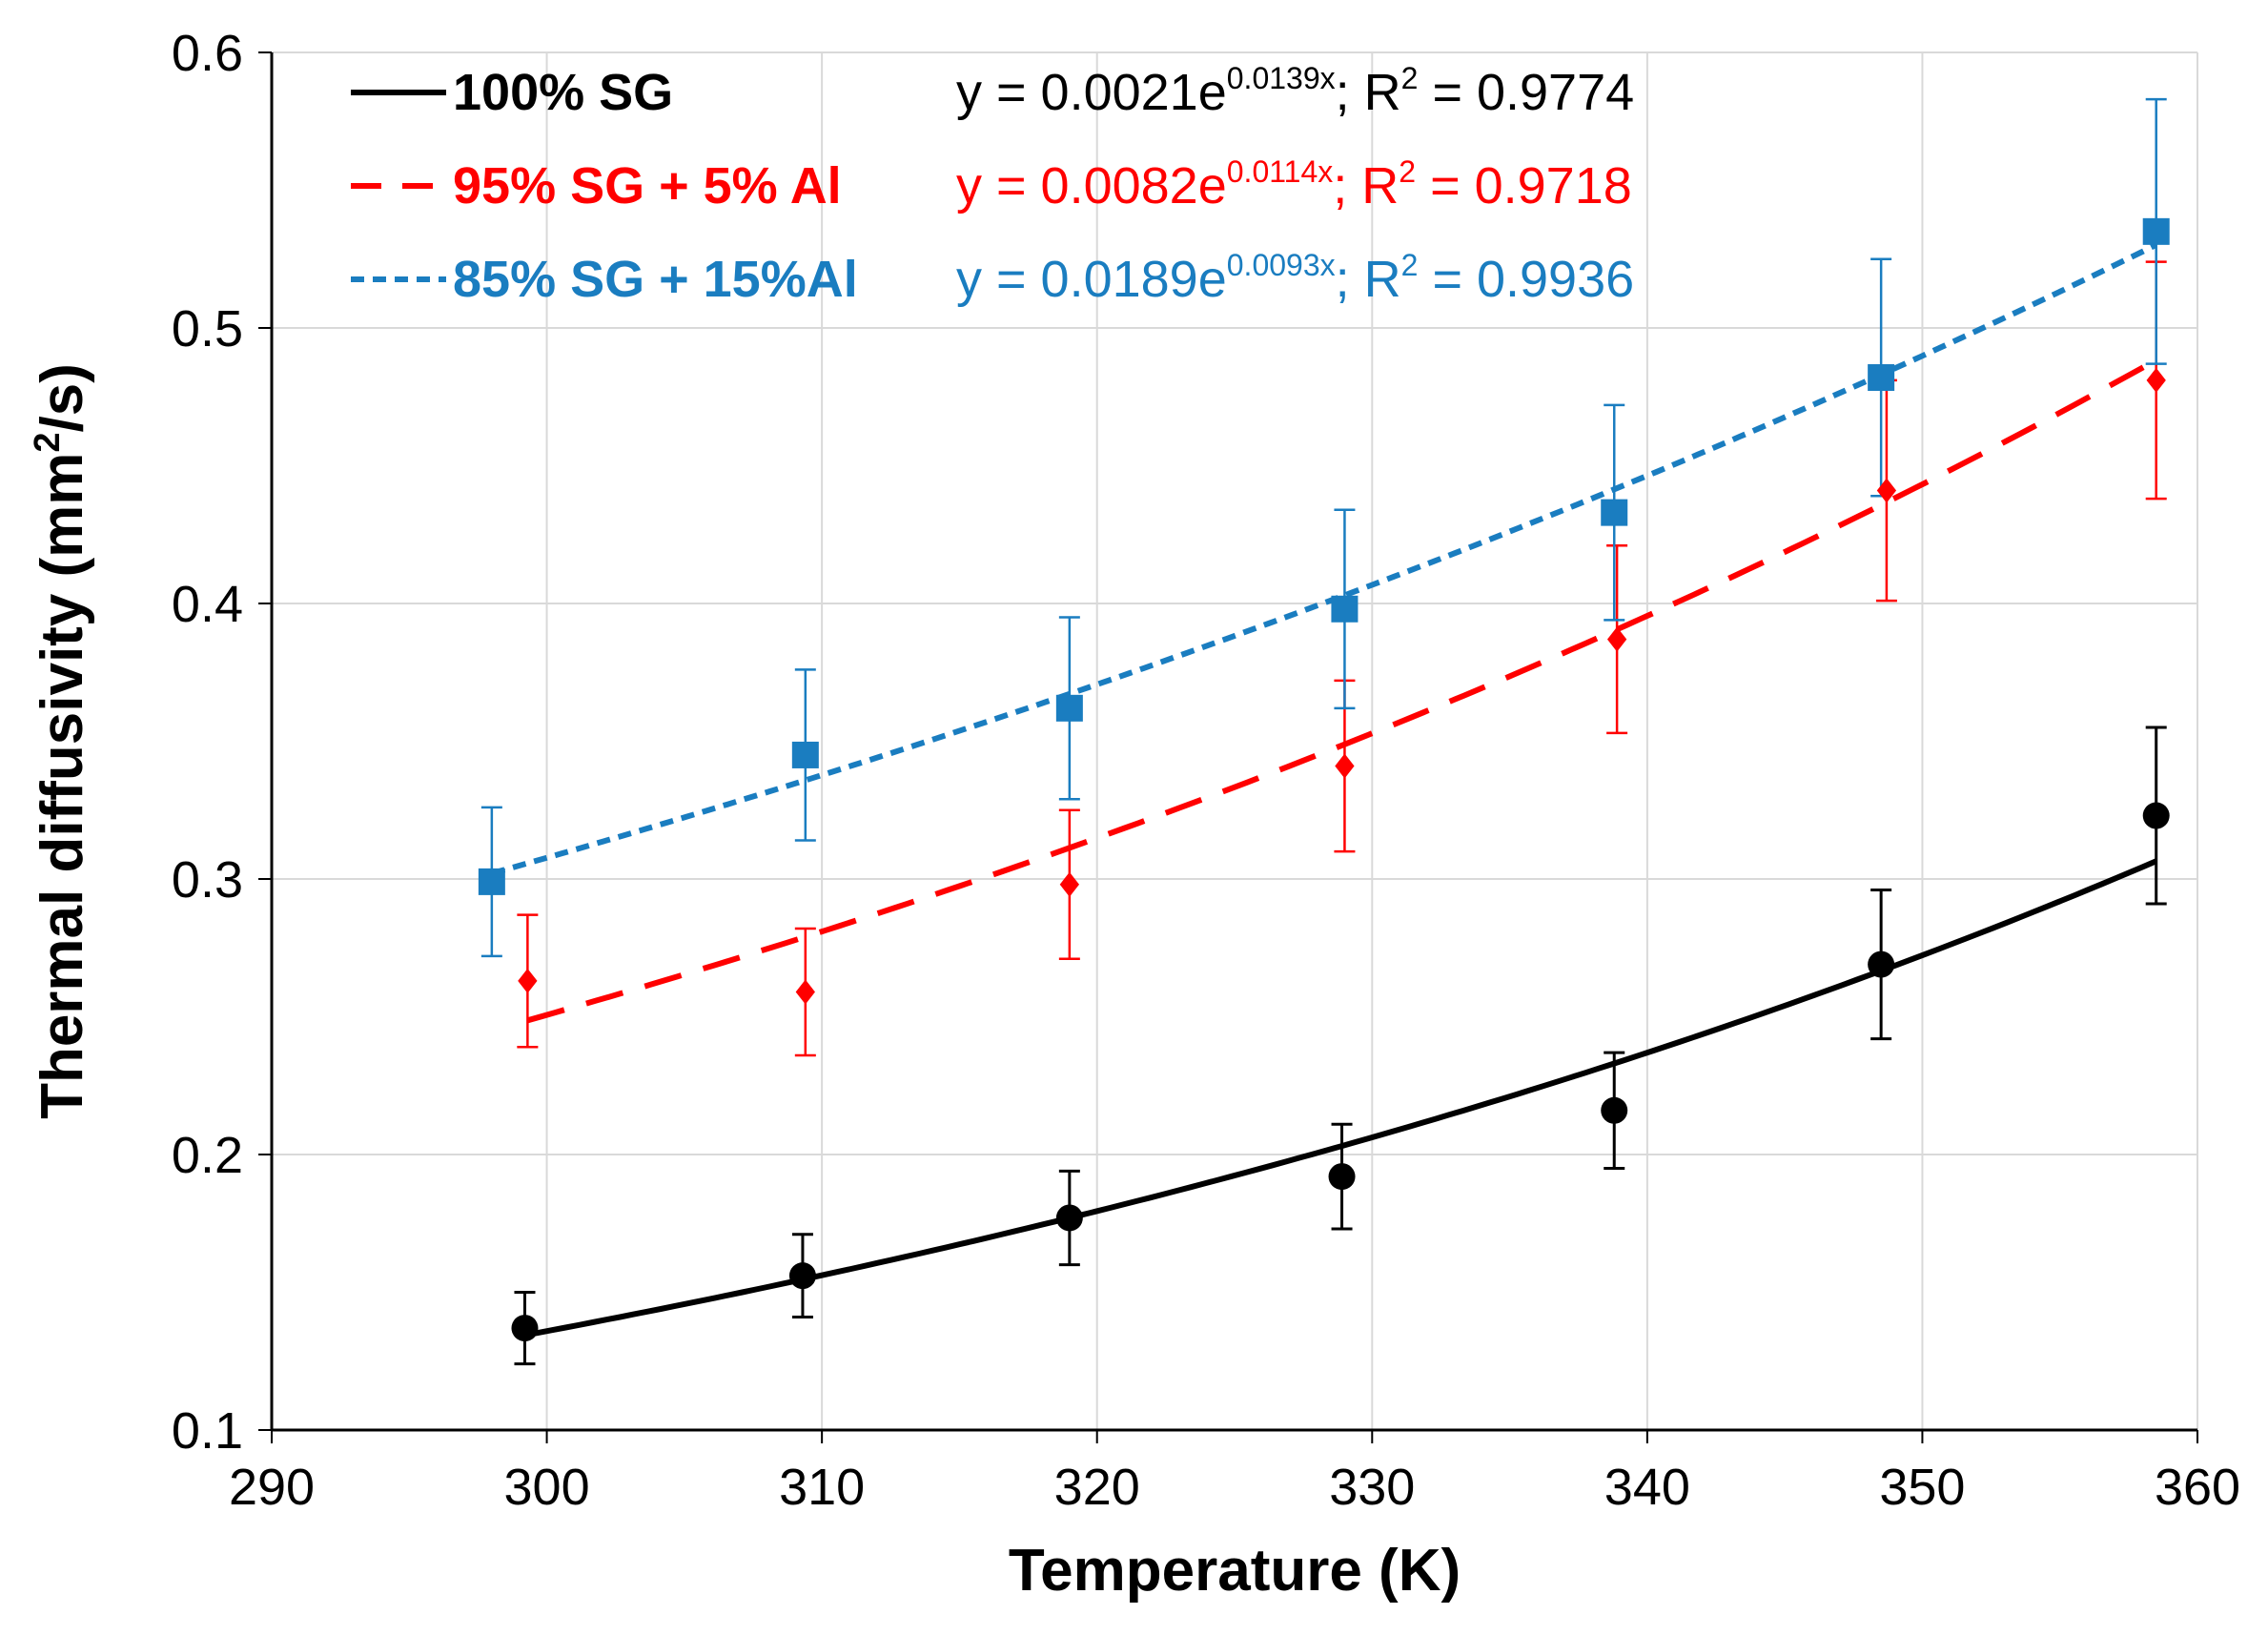 This screenshot has height=1635, width=2268. What do you see at coordinates (1524, 186) in the screenshot?
I see `series-2-equation-r-value: = 0.9718` at bounding box center [1524, 186].